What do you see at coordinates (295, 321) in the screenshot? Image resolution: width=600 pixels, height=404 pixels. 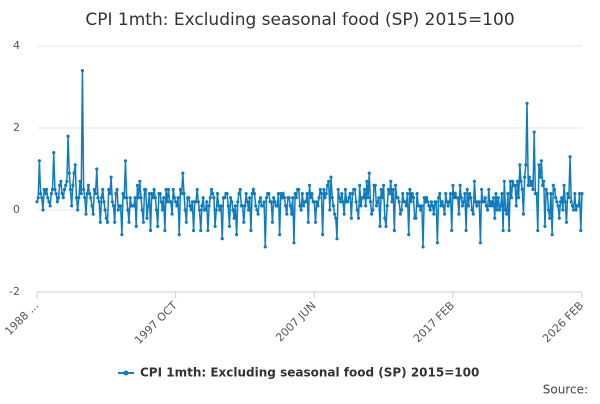 I see `x-tick-label: 2007 JUN` at bounding box center [295, 321].